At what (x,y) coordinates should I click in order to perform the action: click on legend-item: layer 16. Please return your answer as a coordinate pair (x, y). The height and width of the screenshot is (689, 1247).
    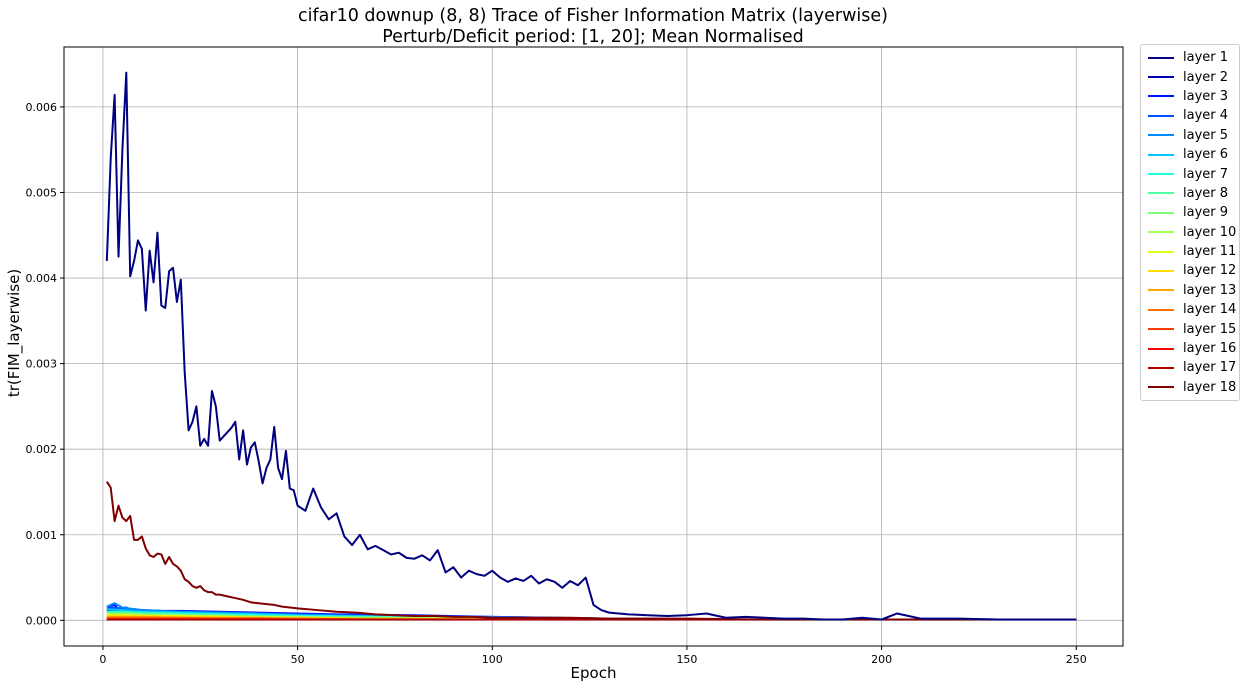
    Looking at the image, I should click on (1190, 348).